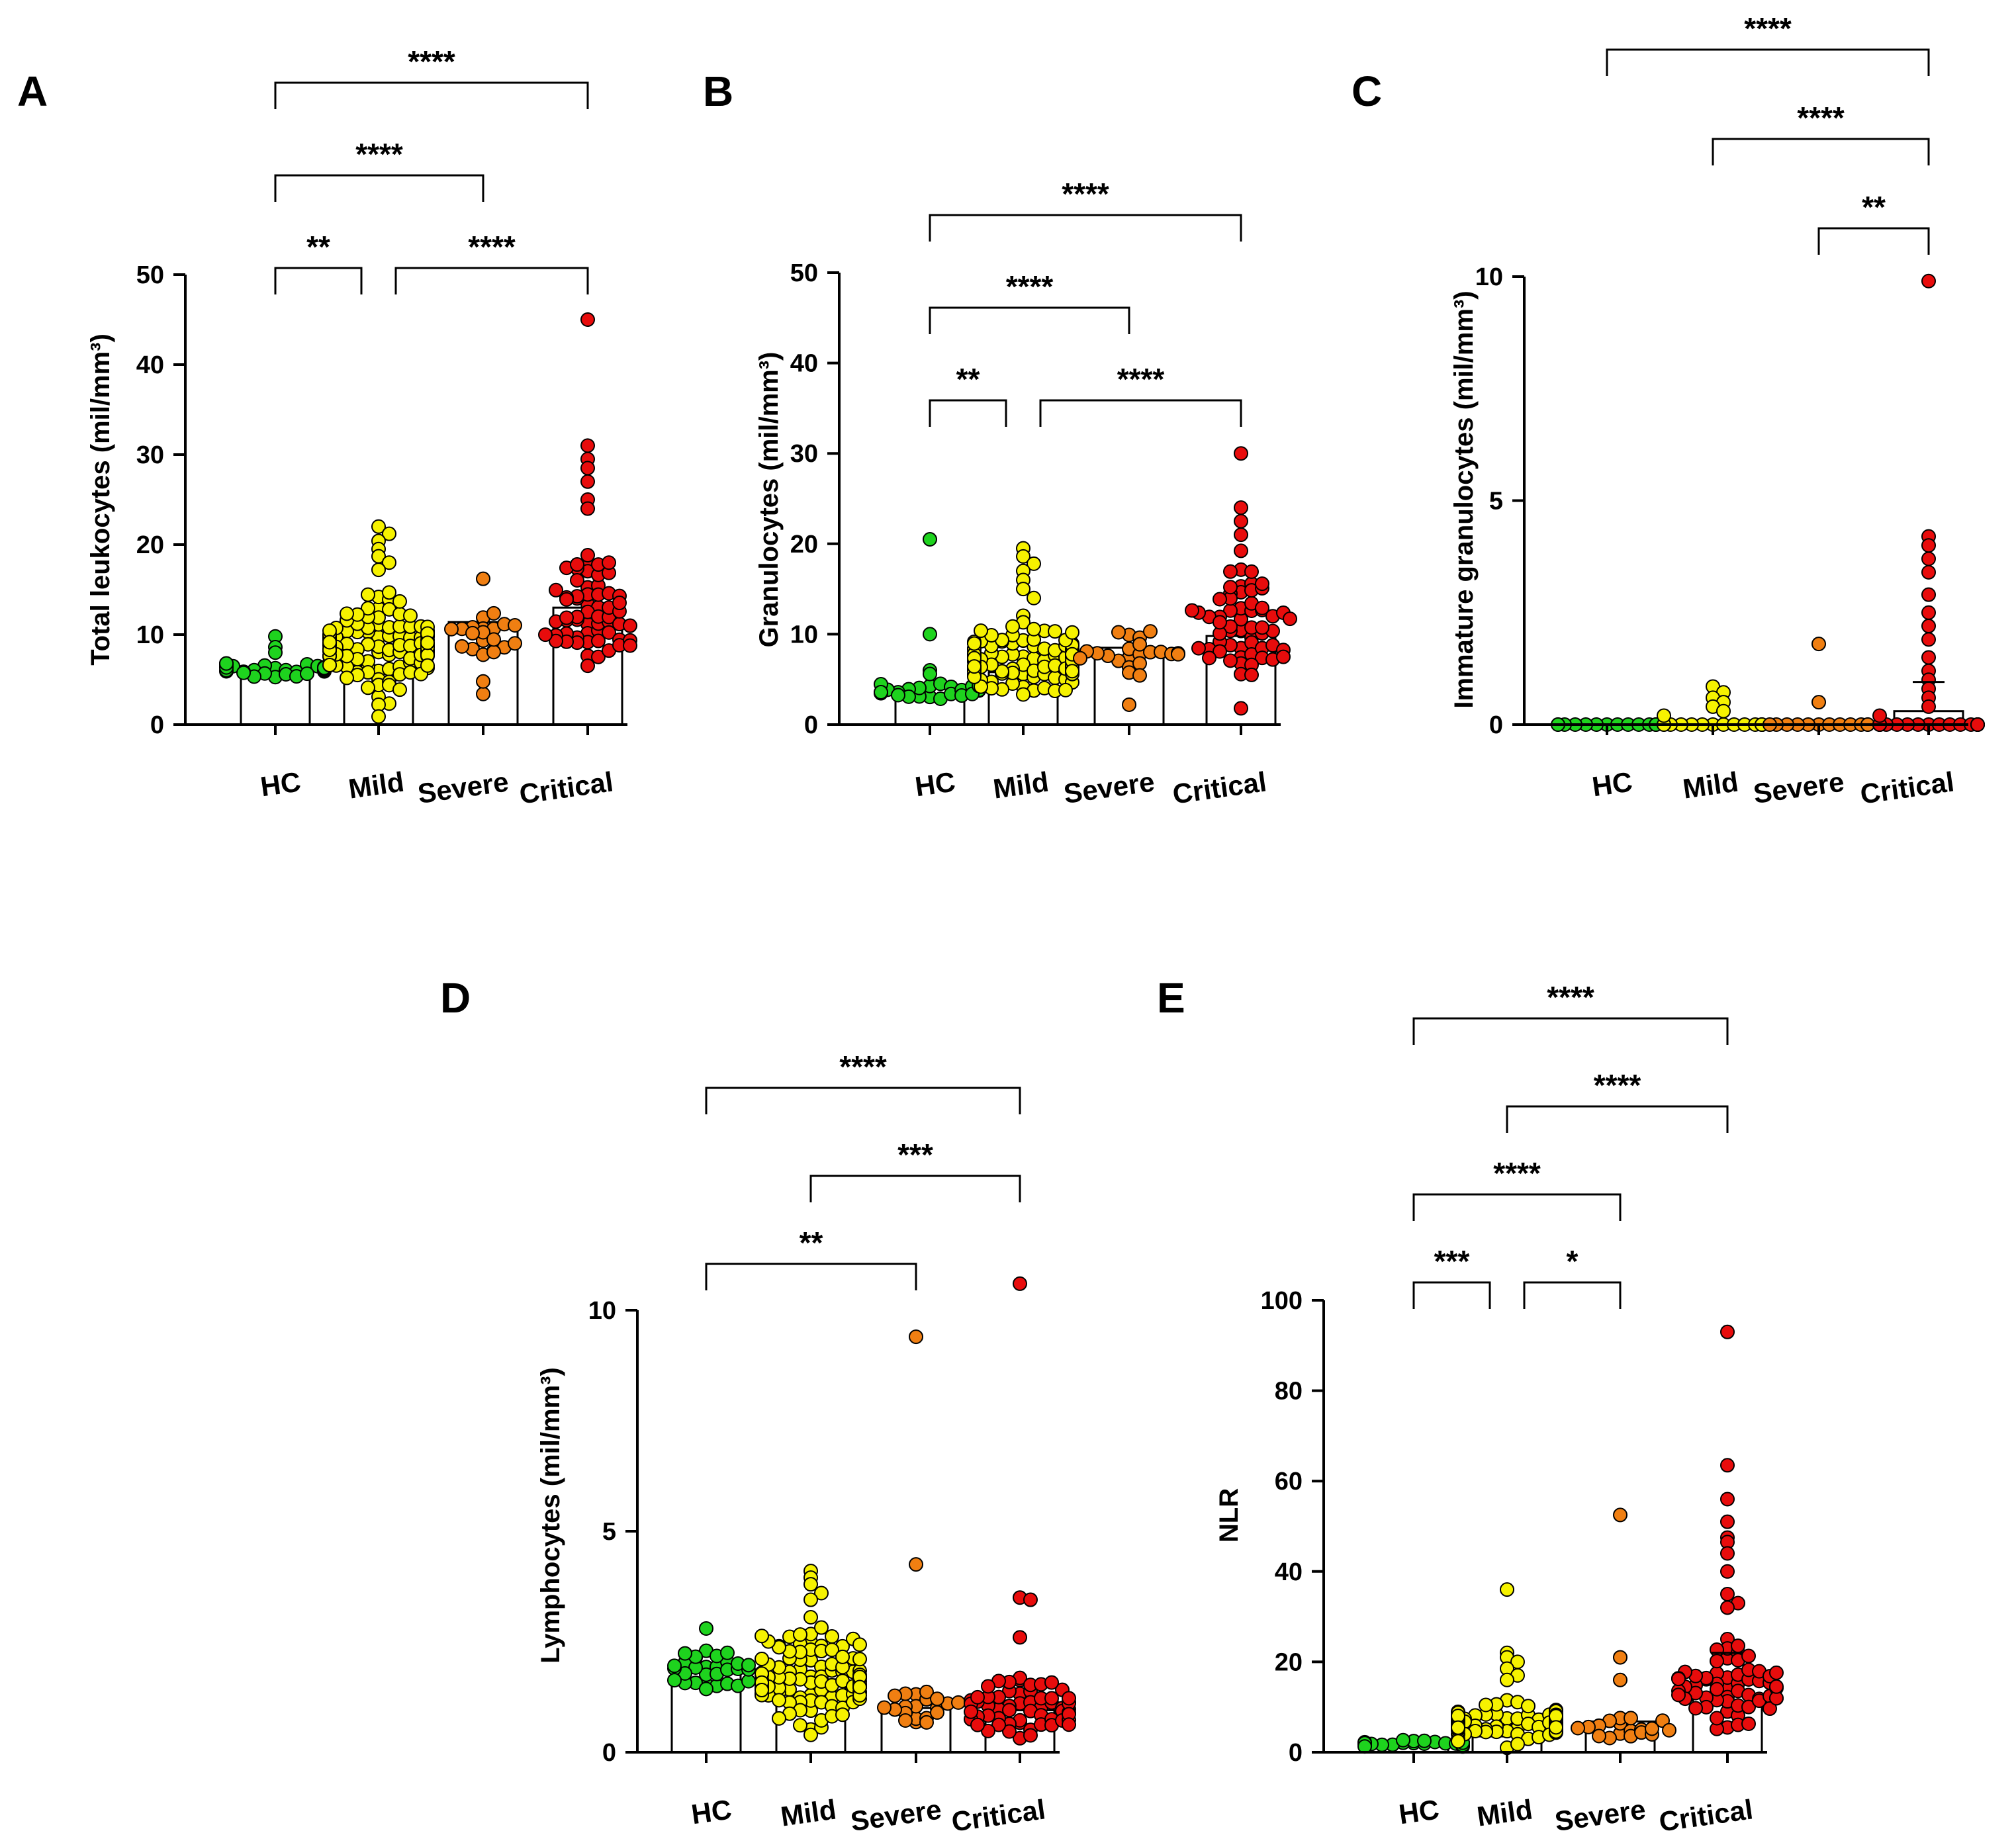 The width and height of the screenshot is (2016, 1831). I want to click on y-tick-label: 20, so click(804, 544).